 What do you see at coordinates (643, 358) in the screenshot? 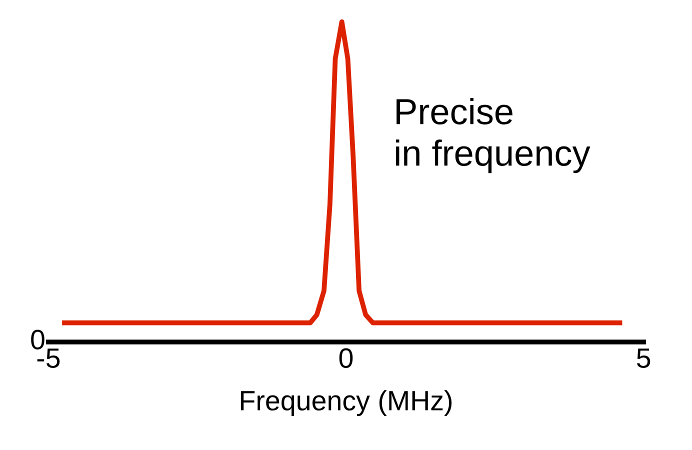
I see `x-tick-label: 5` at bounding box center [643, 358].